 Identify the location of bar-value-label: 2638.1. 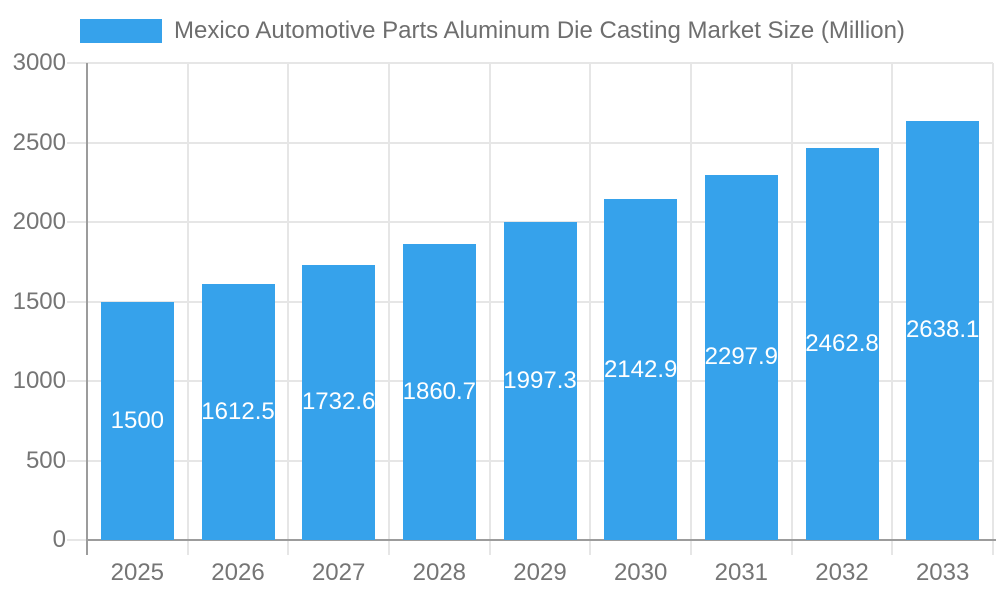
(942, 330).